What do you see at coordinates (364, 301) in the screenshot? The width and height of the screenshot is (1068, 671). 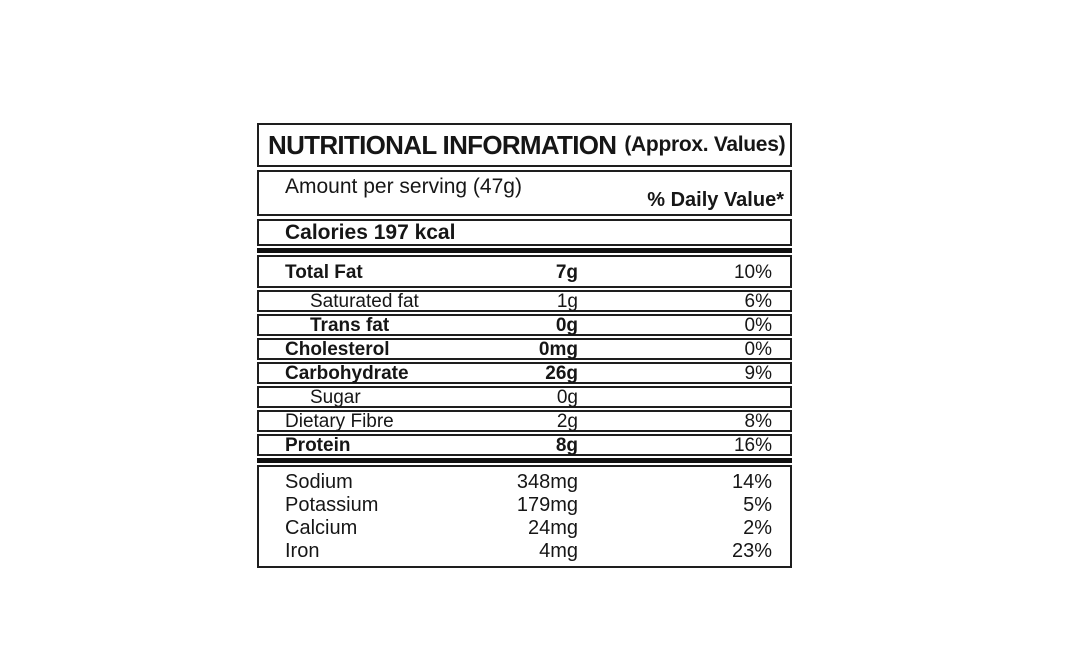 I see `nutrient-name: Saturated fat` at bounding box center [364, 301].